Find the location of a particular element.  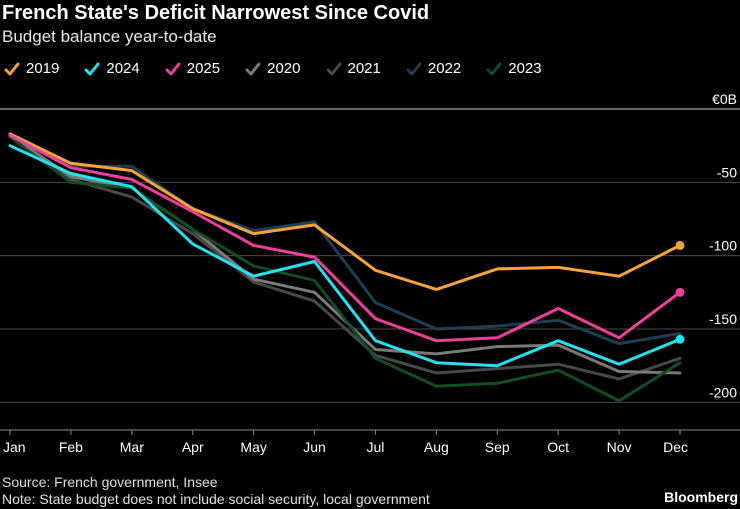

y-tick-label: -150 is located at coordinates (723, 319).